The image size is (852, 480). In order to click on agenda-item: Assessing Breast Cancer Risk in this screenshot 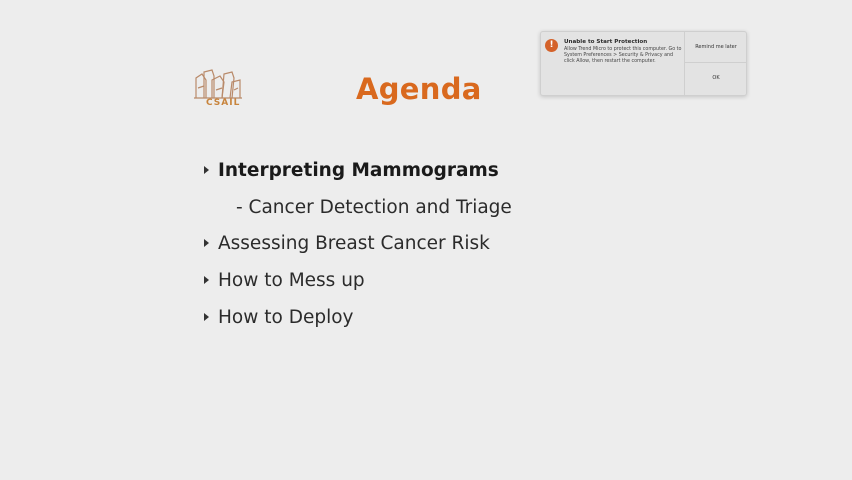, I will do `click(347, 243)`.